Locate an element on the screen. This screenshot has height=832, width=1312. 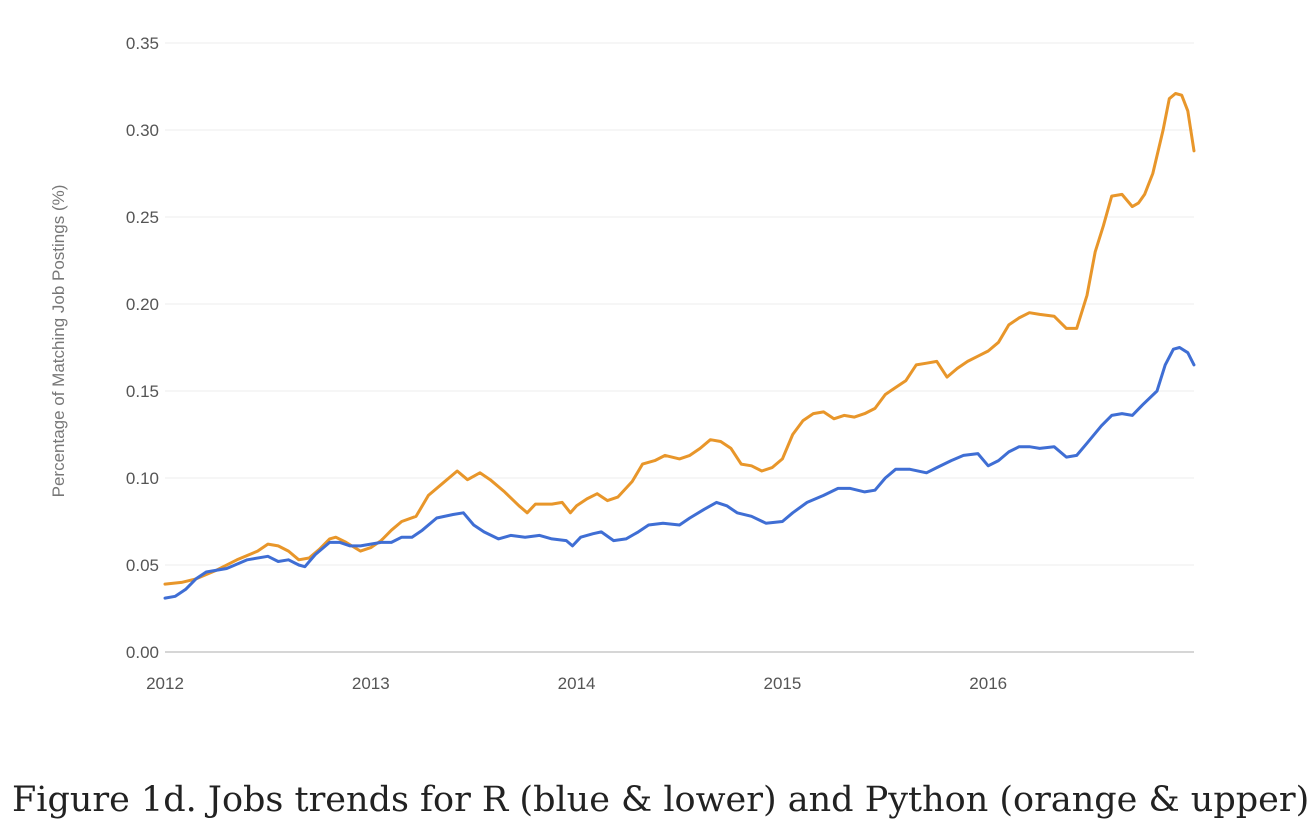
y-tick-label: 0.35 is located at coordinates (142, 43).